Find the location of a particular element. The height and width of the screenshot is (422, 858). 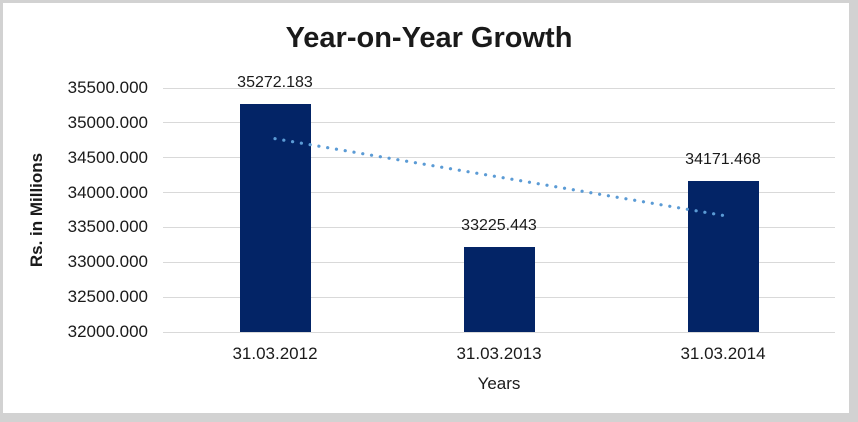

x-category-label: 31.03.2013 is located at coordinates (499, 353).